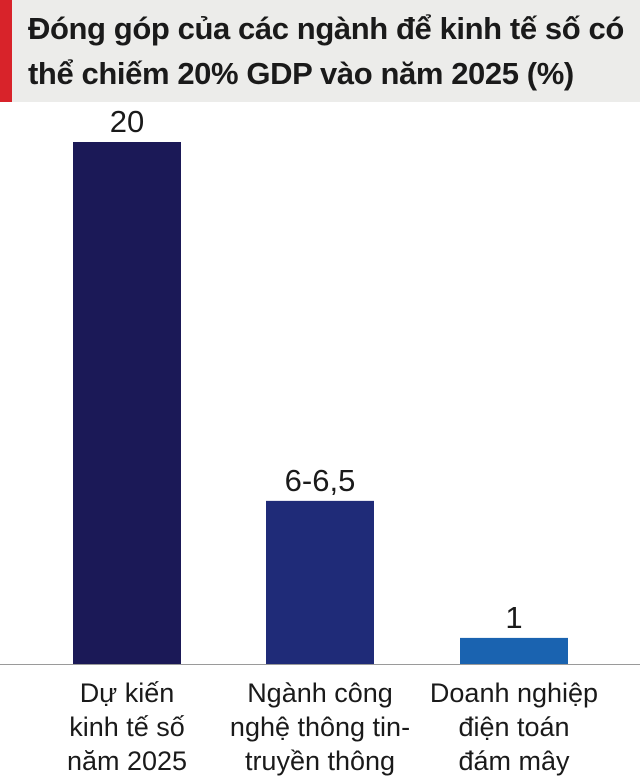  I want to click on category-label-line: nghệ thông tin-, so click(320, 727).